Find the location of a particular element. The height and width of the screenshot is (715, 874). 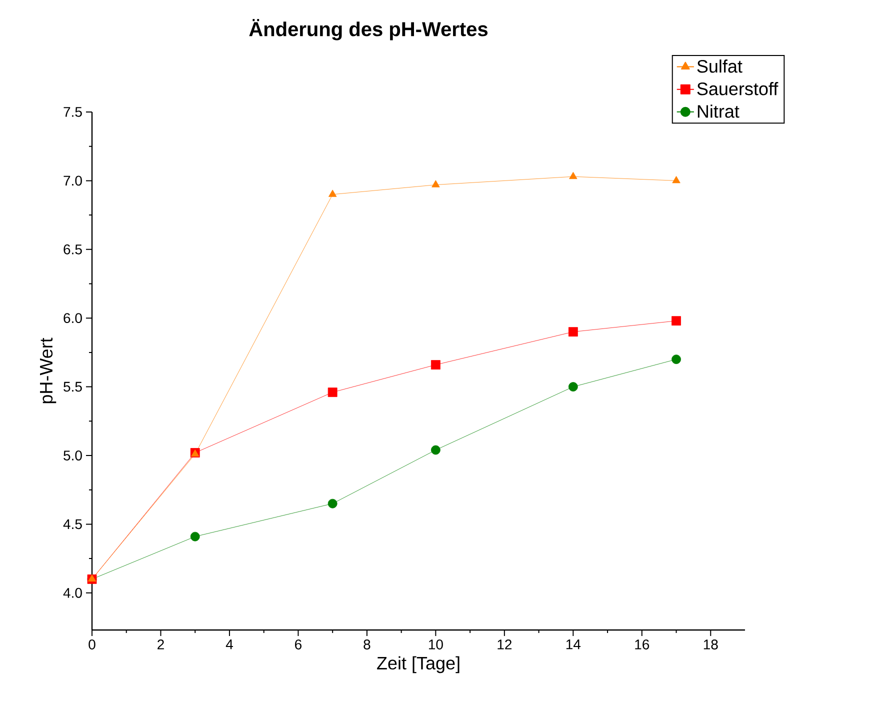

x-tick-label: 4 is located at coordinates (229, 645).